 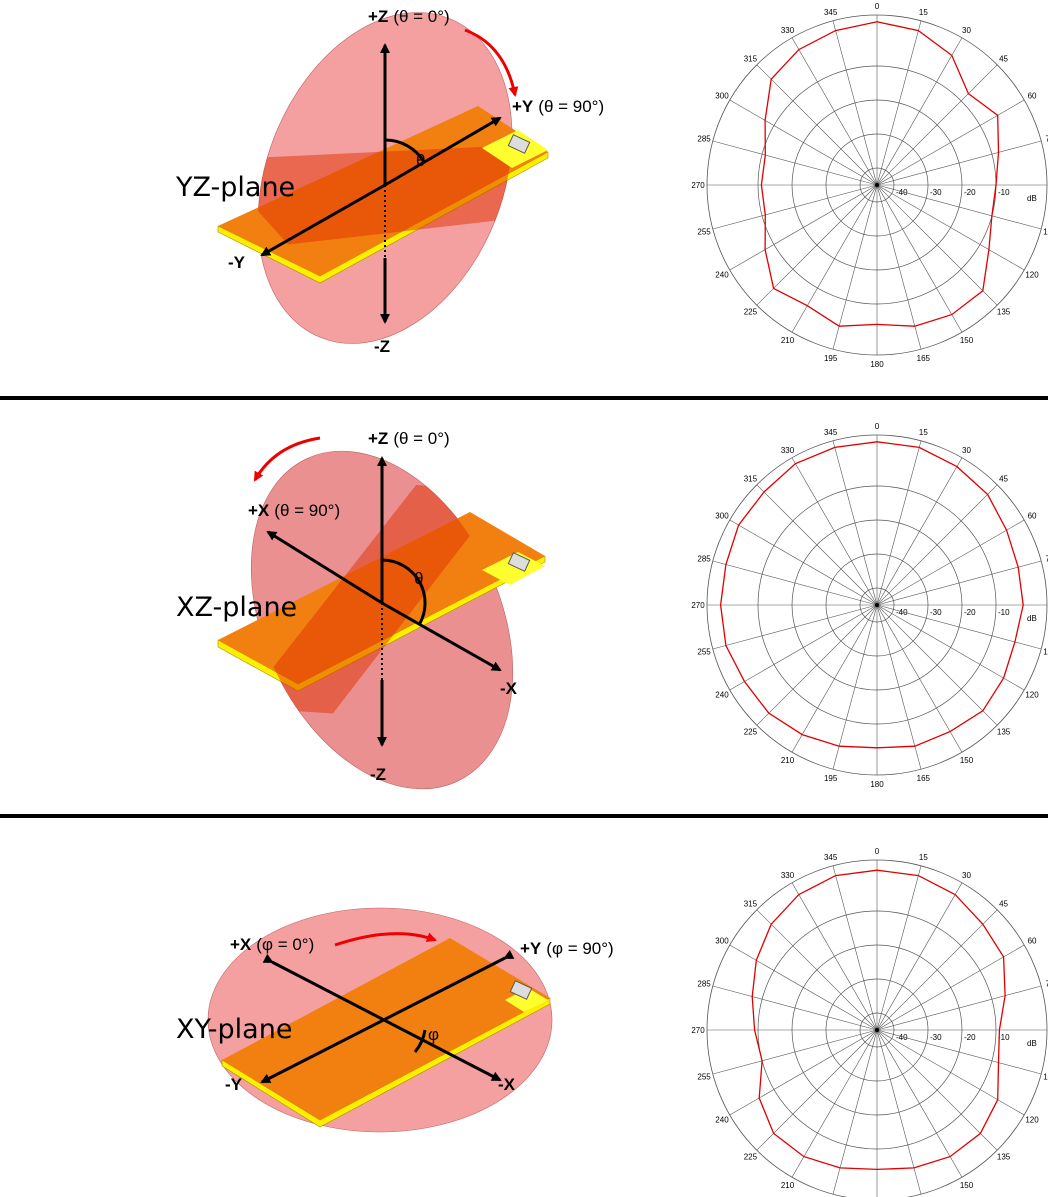 I want to click on axis-label: +Y (φ = 90°), so click(x=567, y=948).